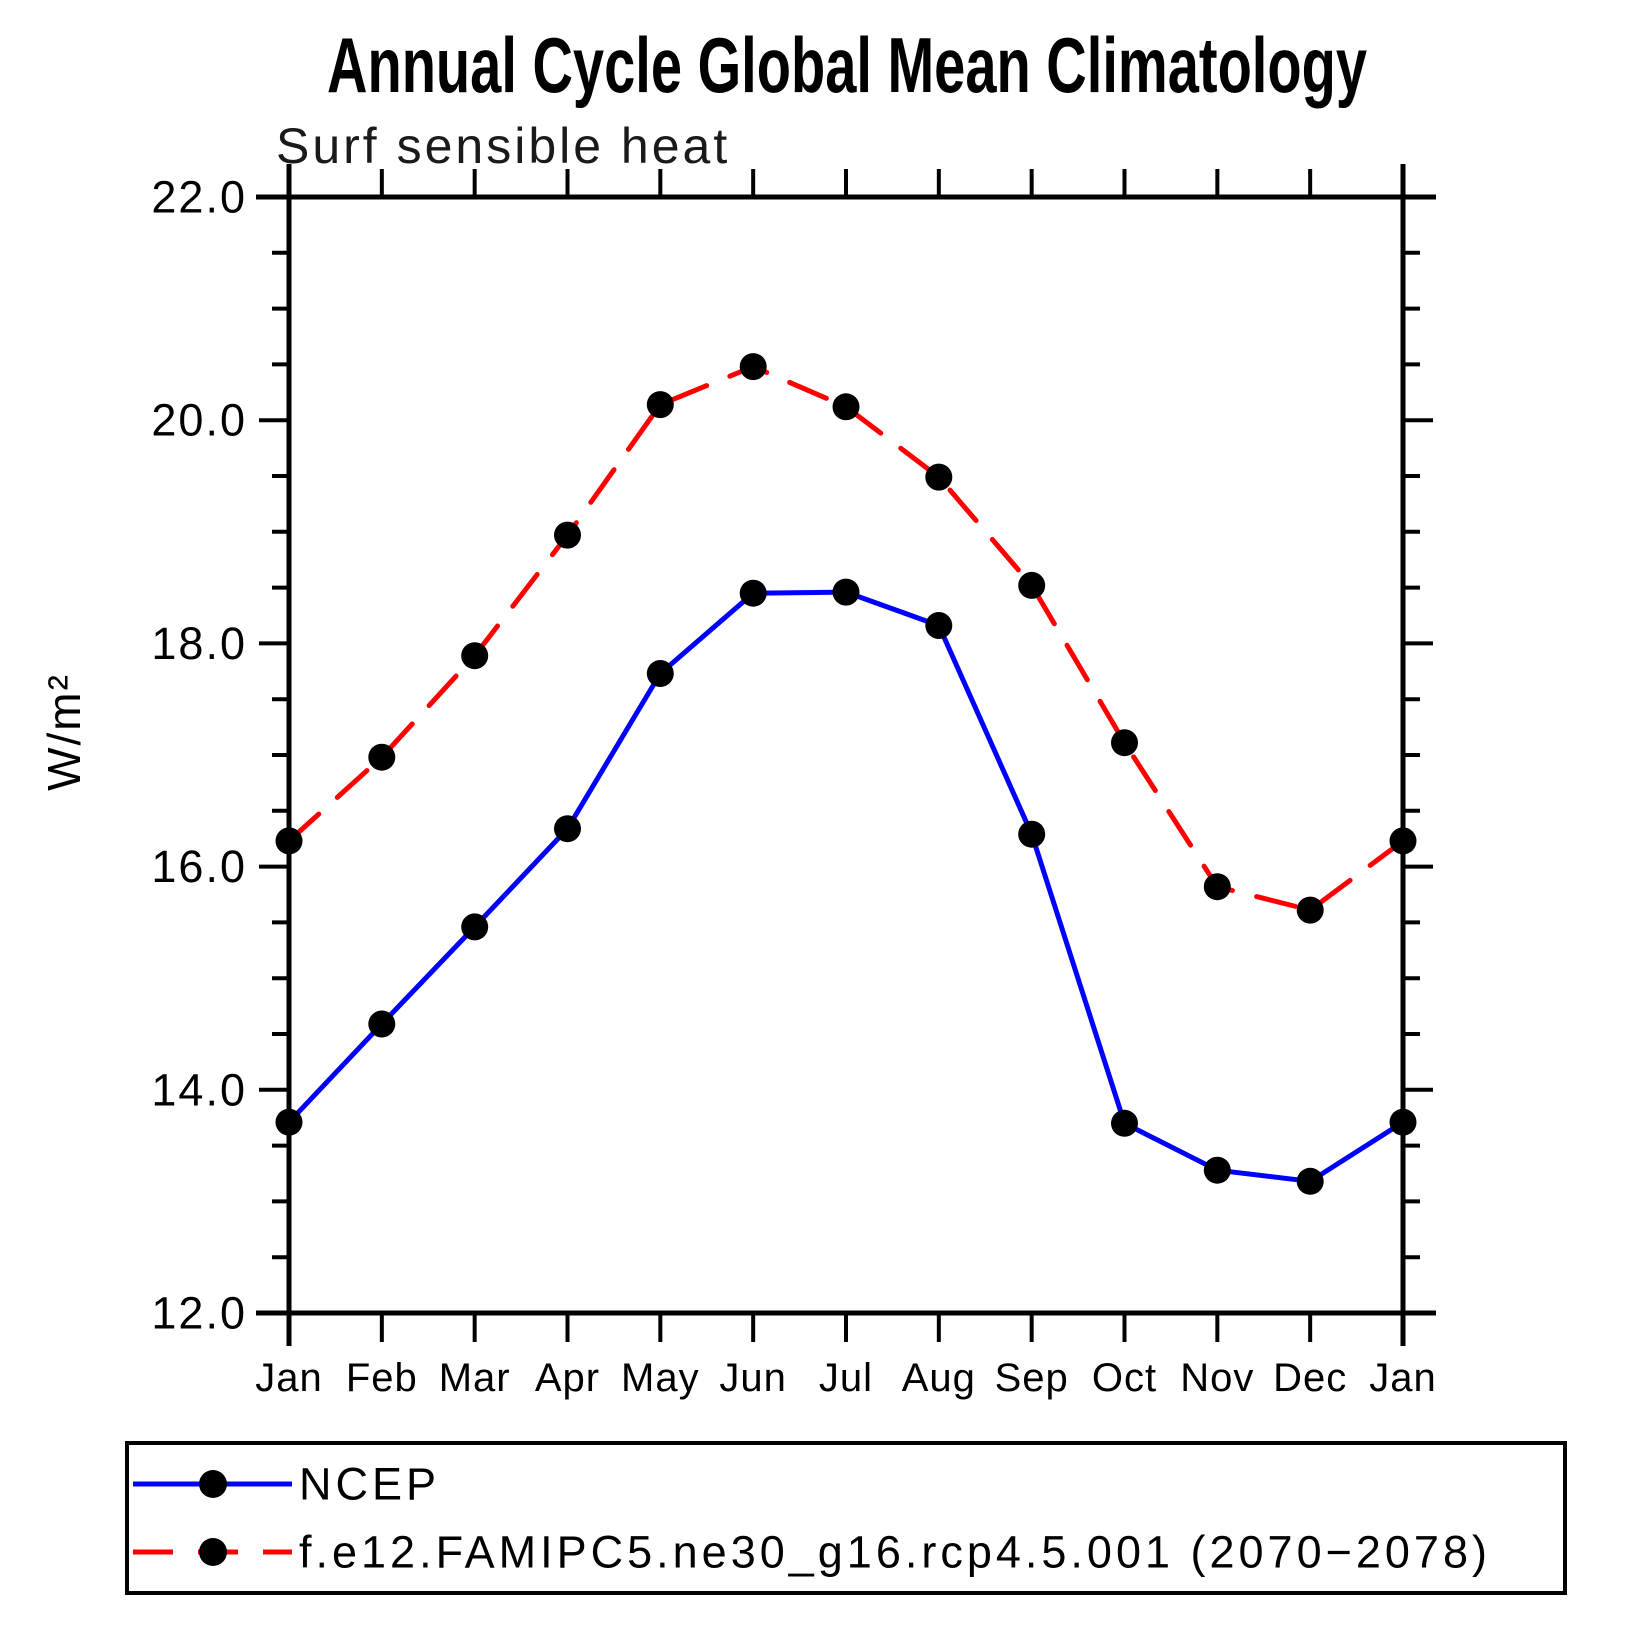 The width and height of the screenshot is (1630, 1630). What do you see at coordinates (567, 1378) in the screenshot?
I see `x-tick-label: Apr` at bounding box center [567, 1378].